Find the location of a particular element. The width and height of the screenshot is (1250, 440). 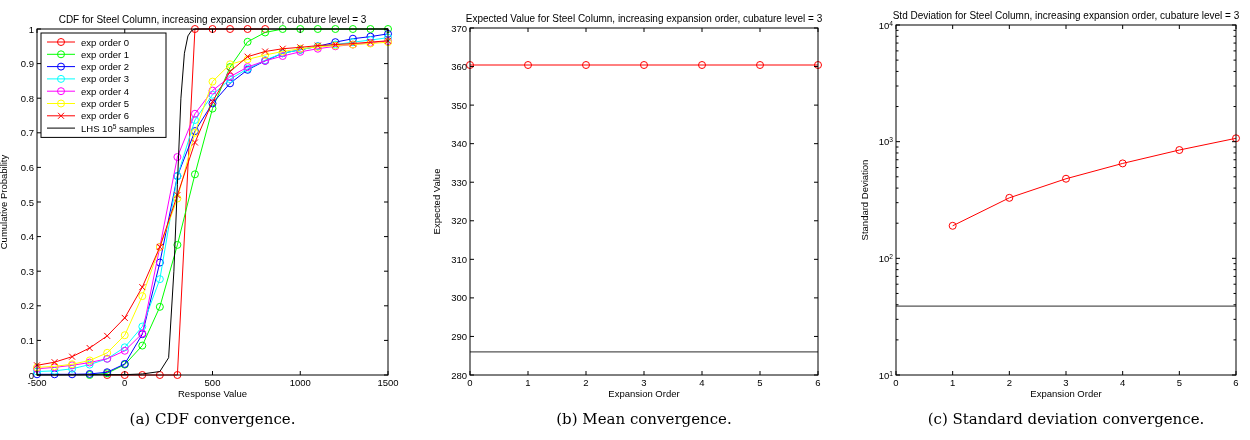

text: (a) CDF convergence. is located at coordinates (212, 419).